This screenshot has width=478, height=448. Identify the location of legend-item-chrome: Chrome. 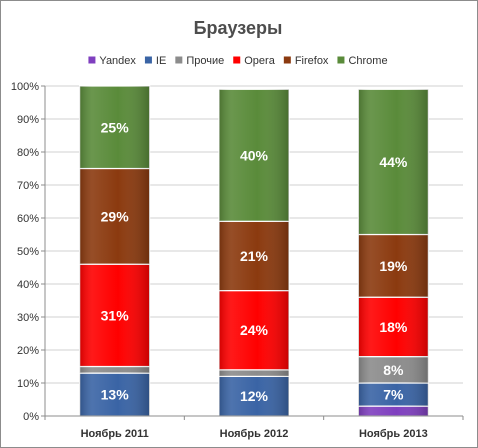
(362, 61).